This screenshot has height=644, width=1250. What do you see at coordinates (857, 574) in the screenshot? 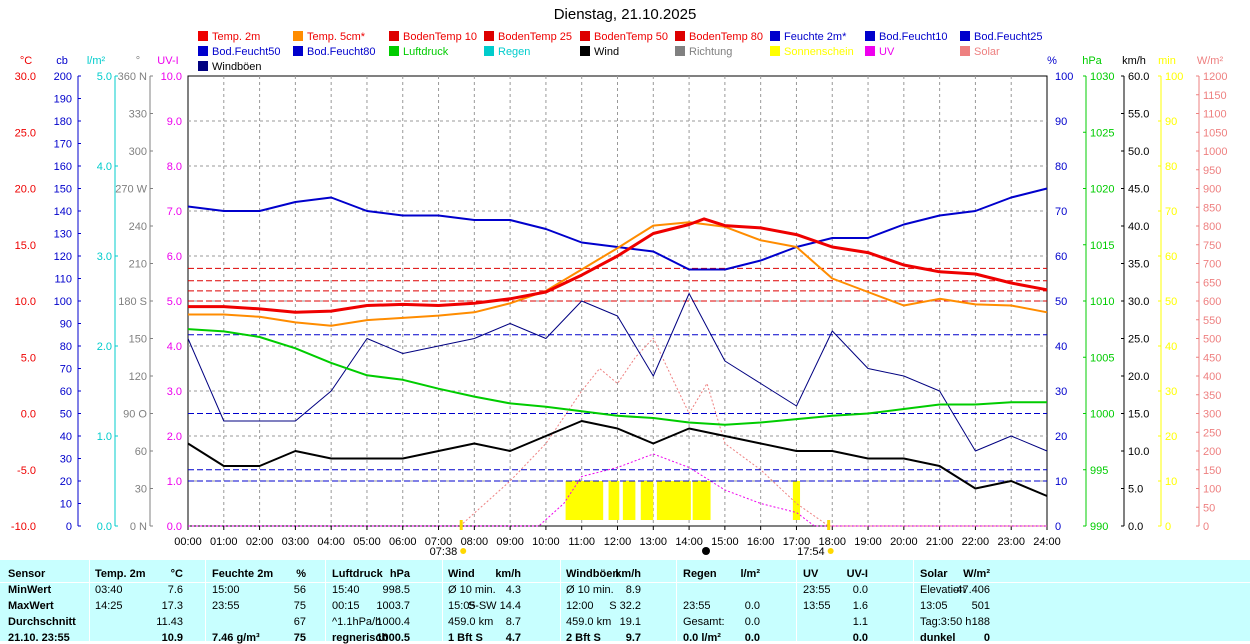
I see `table-header-cell: UV-I` at bounding box center [857, 574].